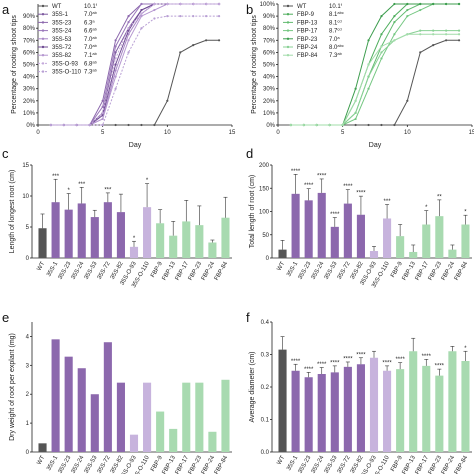 The image size is (474, 474). What do you see at coordinates (67, 73) in the screenshot?
I see `legend-label-35S-O-110: 35S-O-110` at bounding box center [67, 73].